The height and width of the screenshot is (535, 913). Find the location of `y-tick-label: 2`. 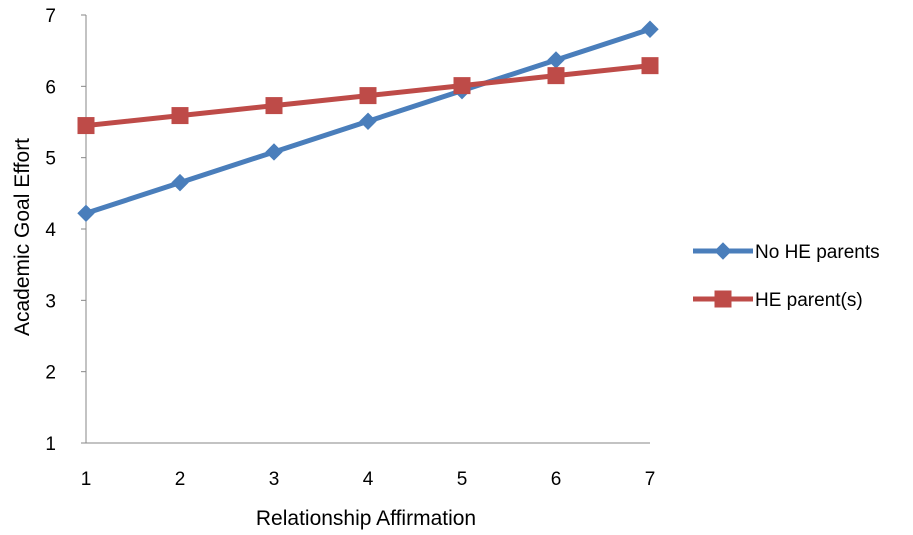

y-tick-label: 2 is located at coordinates (50, 373).